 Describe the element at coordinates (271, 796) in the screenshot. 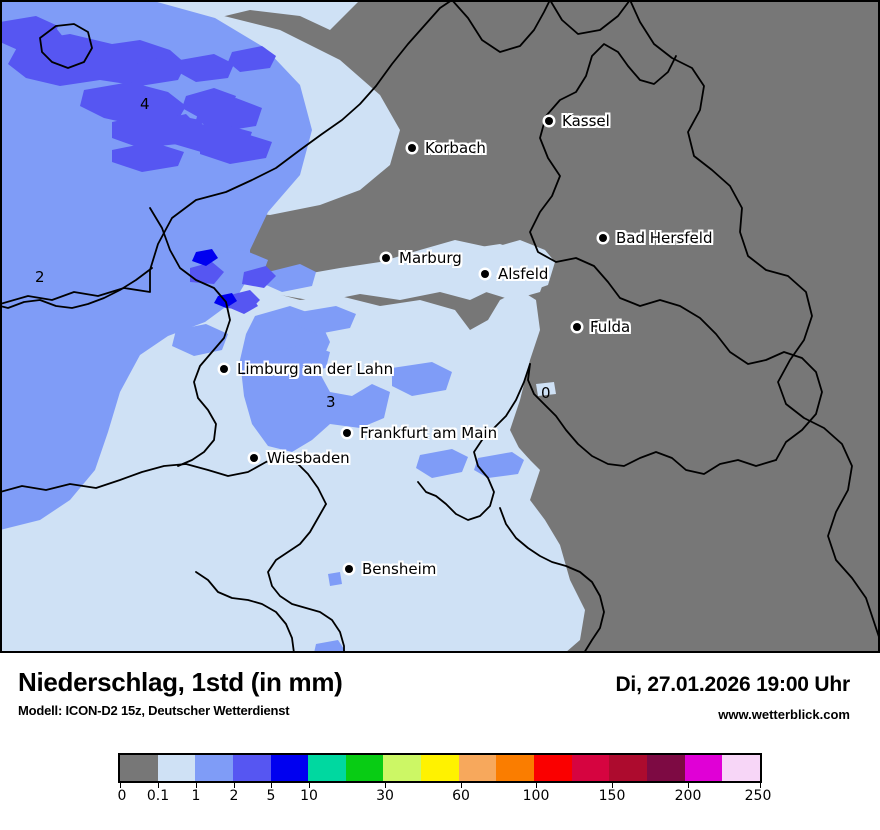

I see `colorbar-tick-label: 5` at that location.